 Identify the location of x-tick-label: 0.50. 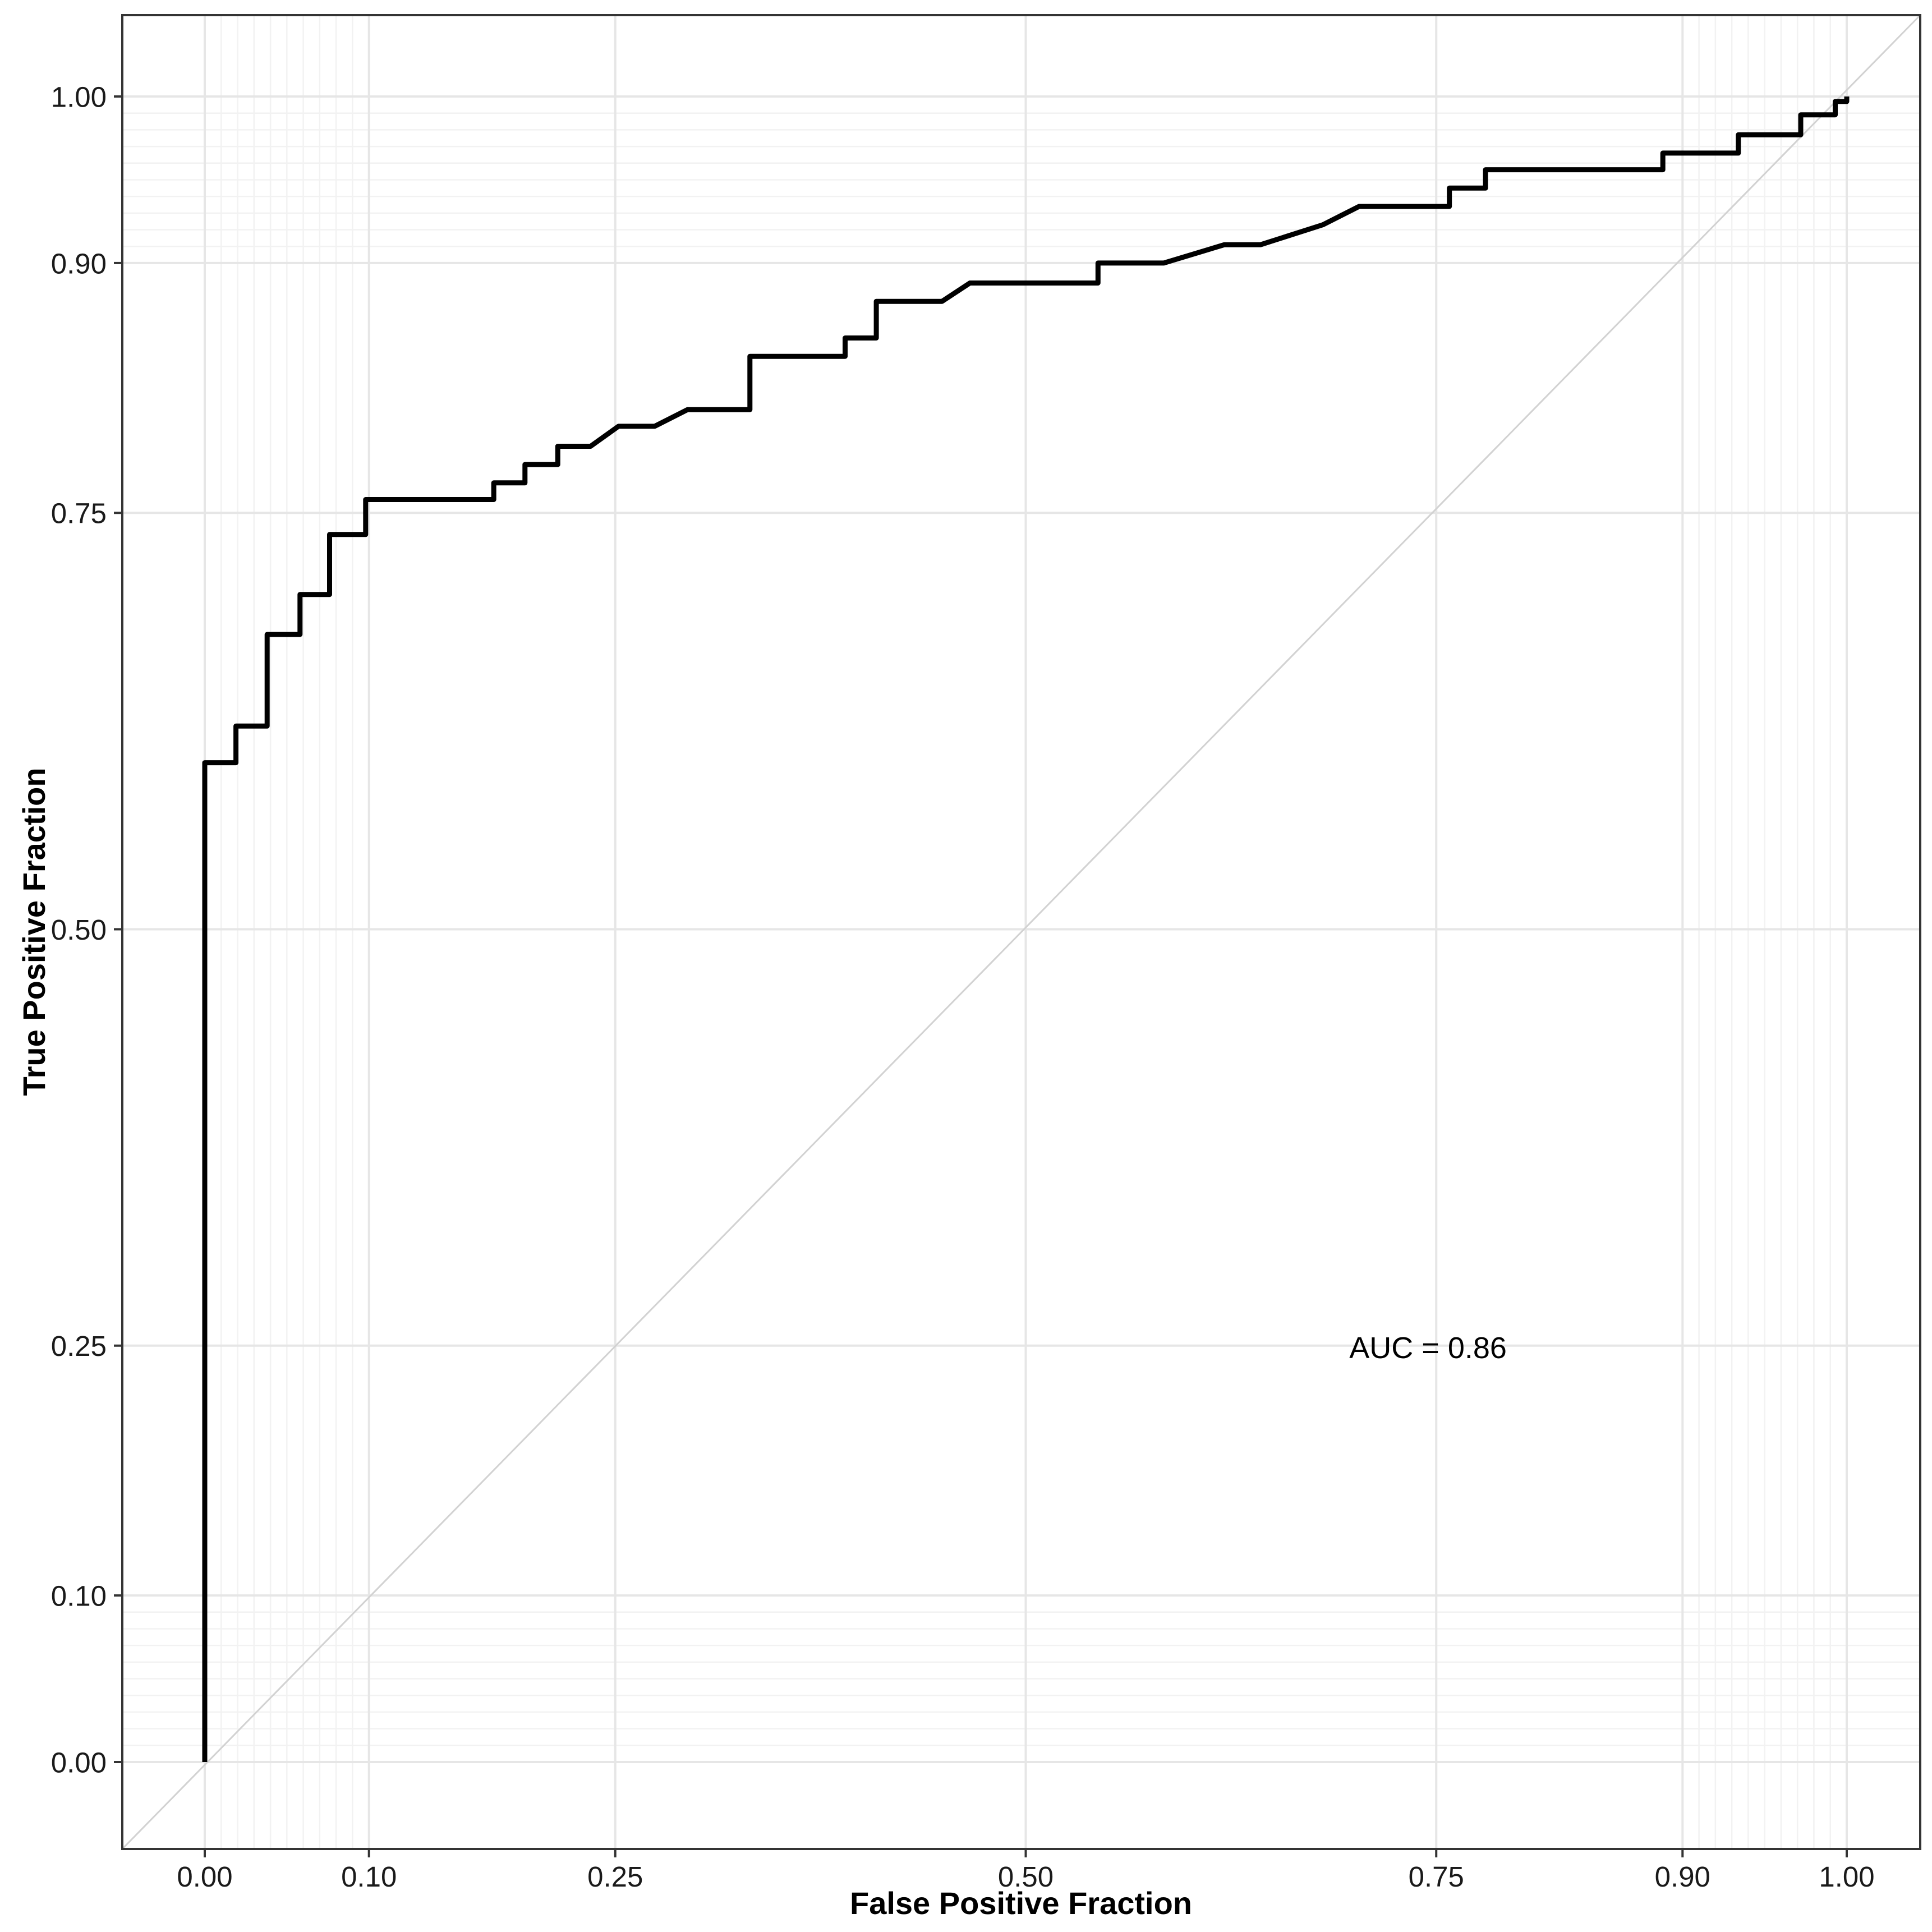
(1026, 1877).